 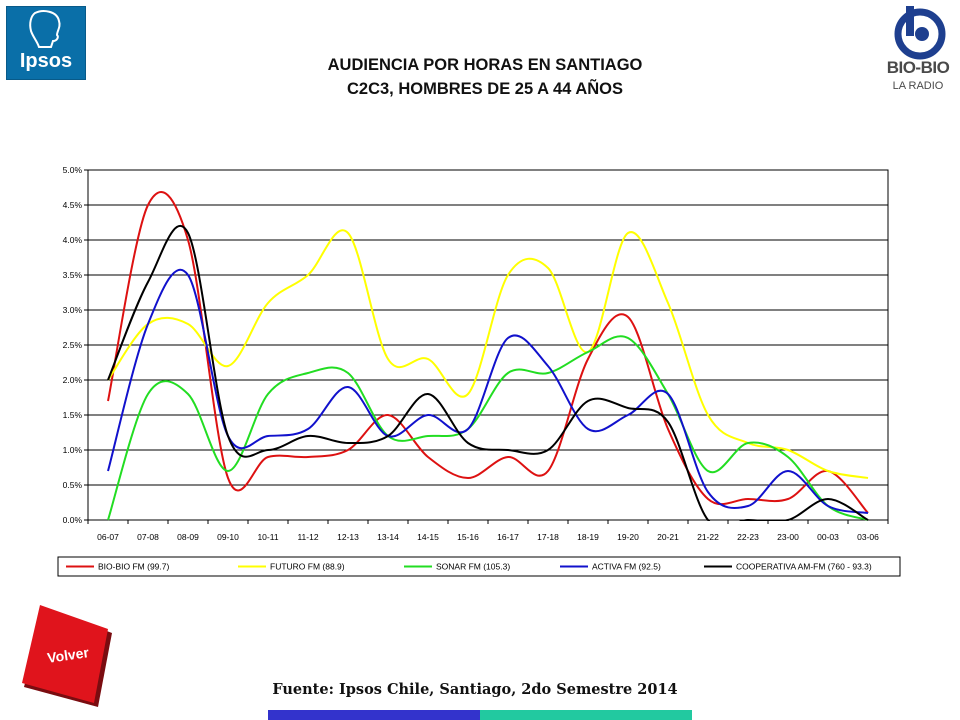 I want to click on ipsos-logo: Ipsos, so click(x=46, y=43).